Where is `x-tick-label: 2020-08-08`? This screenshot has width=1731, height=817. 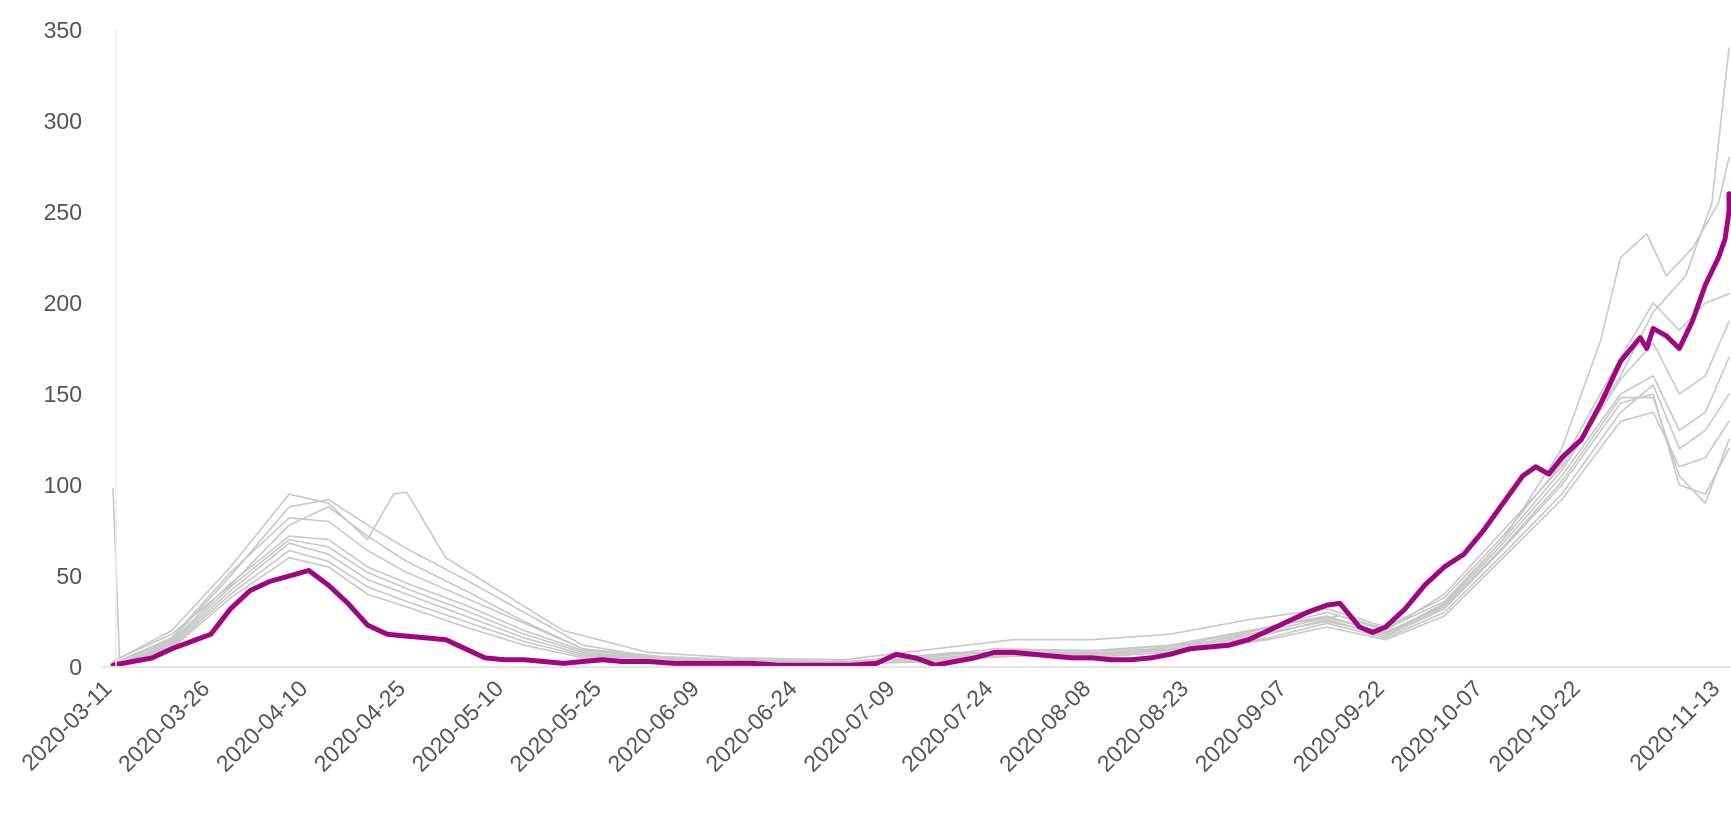 x-tick-label: 2020-08-08 is located at coordinates (1045, 726).